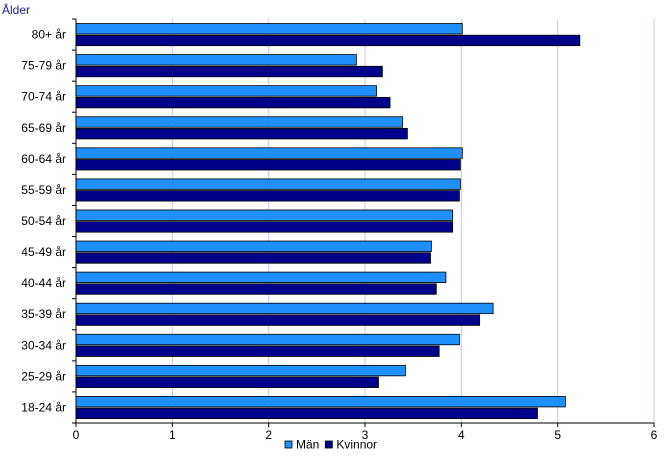  I want to click on y-tick-label: 45-49 år, so click(43, 252).